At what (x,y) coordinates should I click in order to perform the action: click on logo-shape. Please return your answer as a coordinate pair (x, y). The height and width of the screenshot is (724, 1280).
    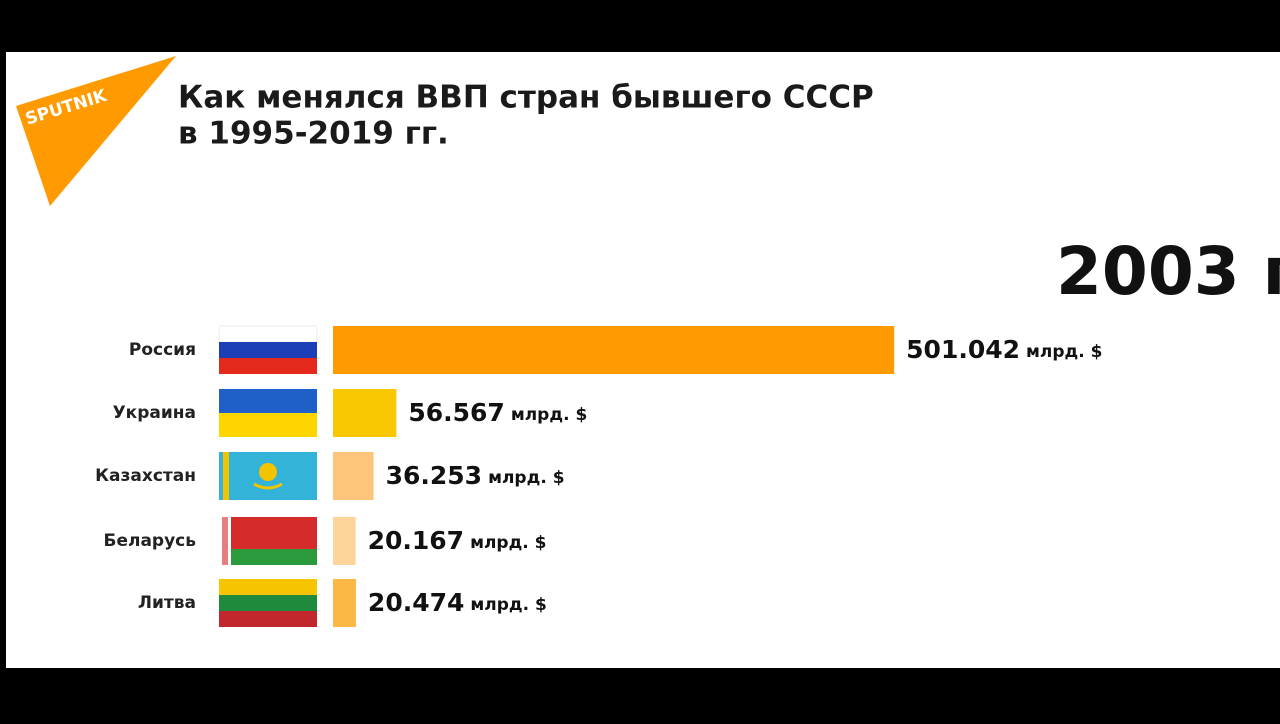
    Looking at the image, I should click on (96, 131).